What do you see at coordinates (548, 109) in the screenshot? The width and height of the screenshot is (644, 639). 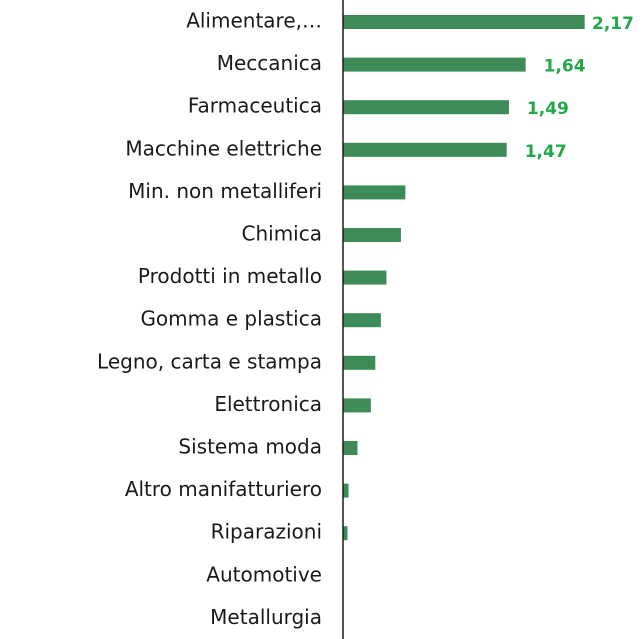 I see `value-label: 1,49` at bounding box center [548, 109].